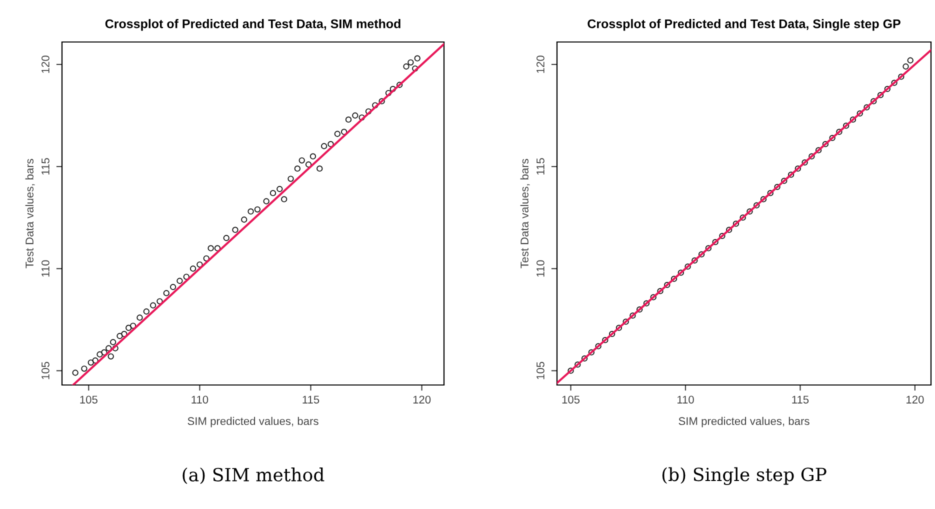  What do you see at coordinates (744, 25) in the screenshot?
I see `chart-title: Crossplot of Predicted and Test Data, Single step GP` at bounding box center [744, 25].